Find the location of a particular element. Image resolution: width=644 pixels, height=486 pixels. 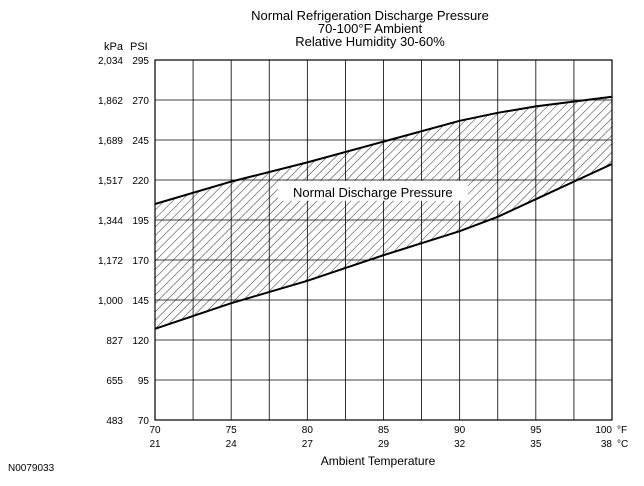

y-unit-kpa: kPa is located at coordinates (114, 47).